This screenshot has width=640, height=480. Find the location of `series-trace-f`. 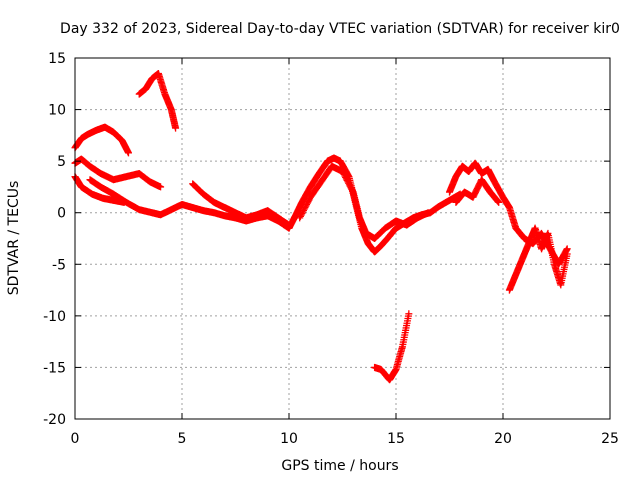

series-trace-f is located at coordinates (157, 100).